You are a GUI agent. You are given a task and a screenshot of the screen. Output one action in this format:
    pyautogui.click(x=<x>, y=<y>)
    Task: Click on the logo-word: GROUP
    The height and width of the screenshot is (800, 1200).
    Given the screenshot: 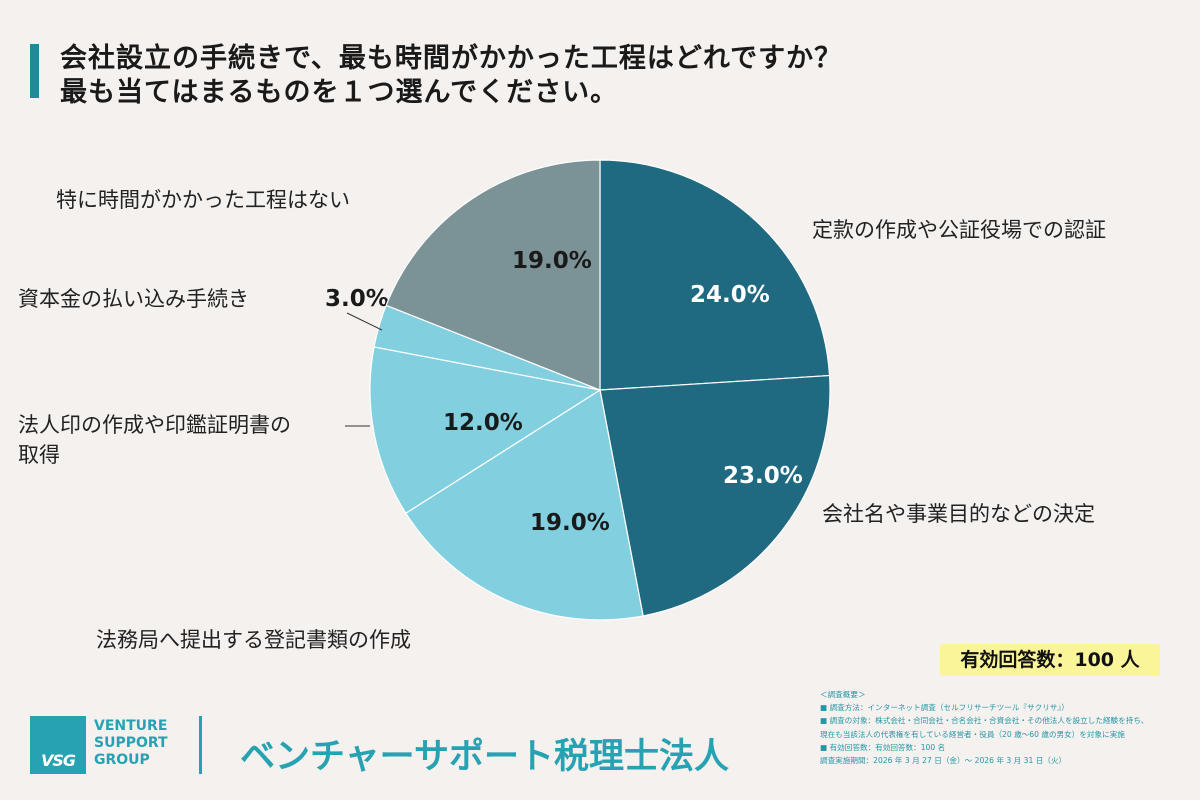 What is the action you would take?
    pyautogui.click(x=122, y=760)
    